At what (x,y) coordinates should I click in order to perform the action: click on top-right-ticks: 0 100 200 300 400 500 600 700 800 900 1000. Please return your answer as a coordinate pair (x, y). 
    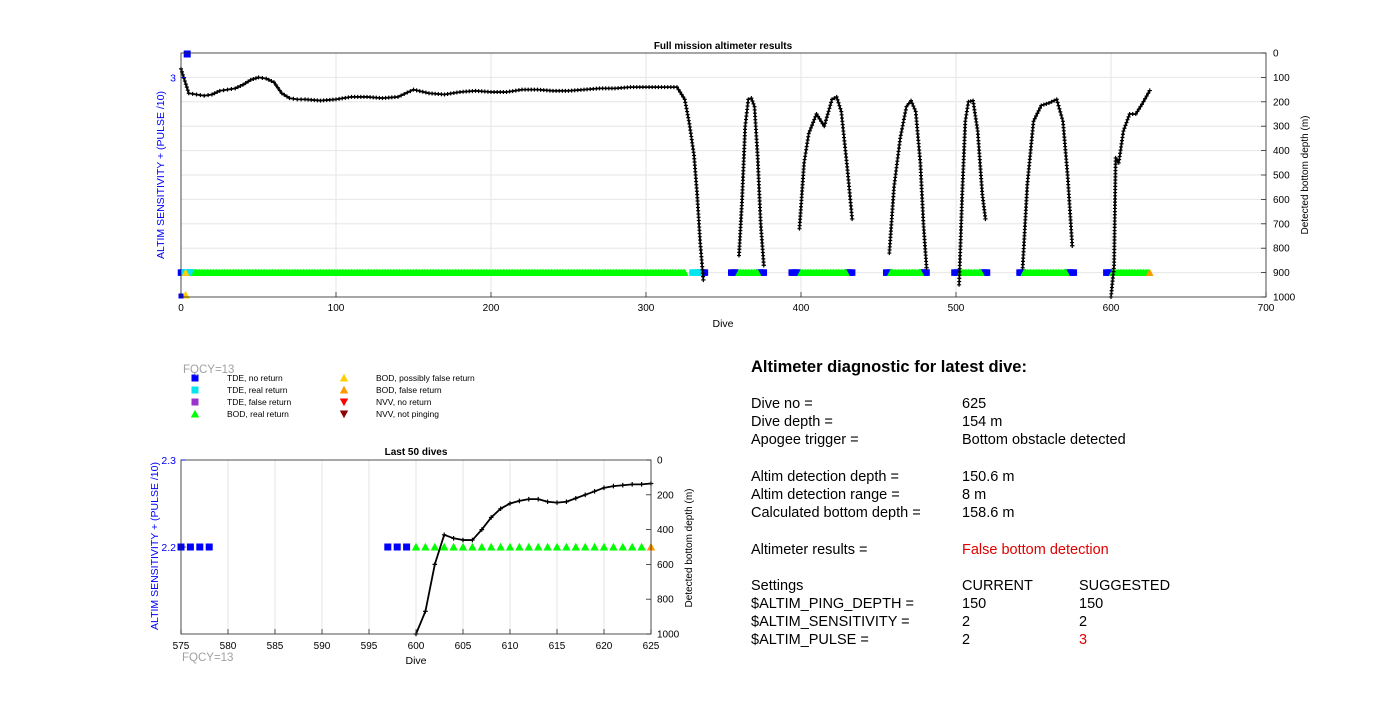
    Looking at the image, I should click on (1278, 176).